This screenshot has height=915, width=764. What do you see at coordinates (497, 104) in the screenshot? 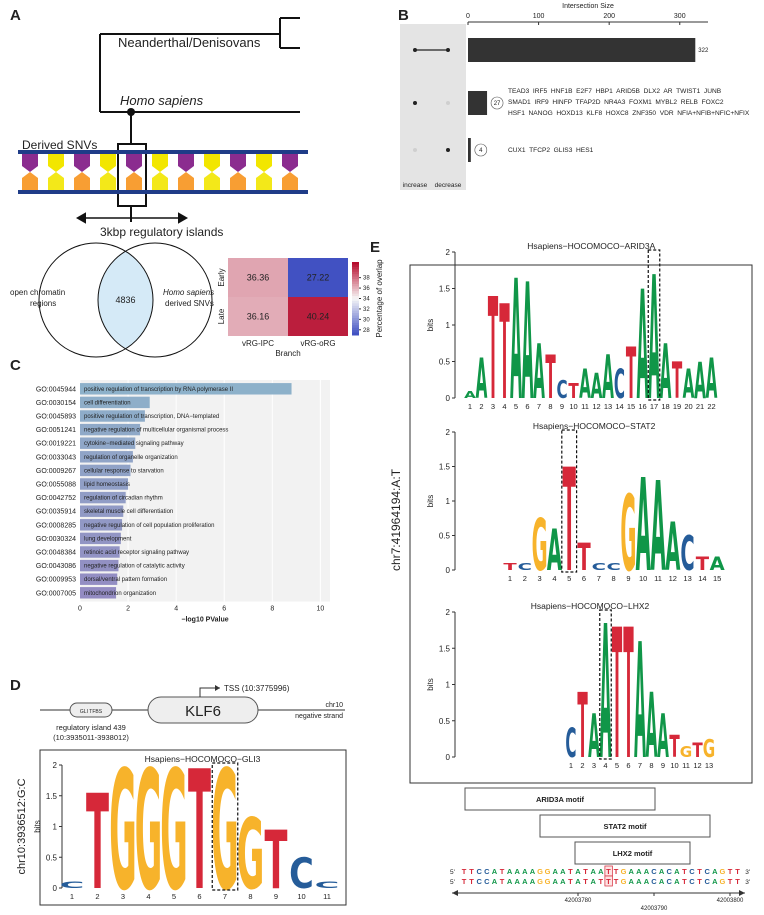
I see `bar-label: 27` at bounding box center [497, 104].